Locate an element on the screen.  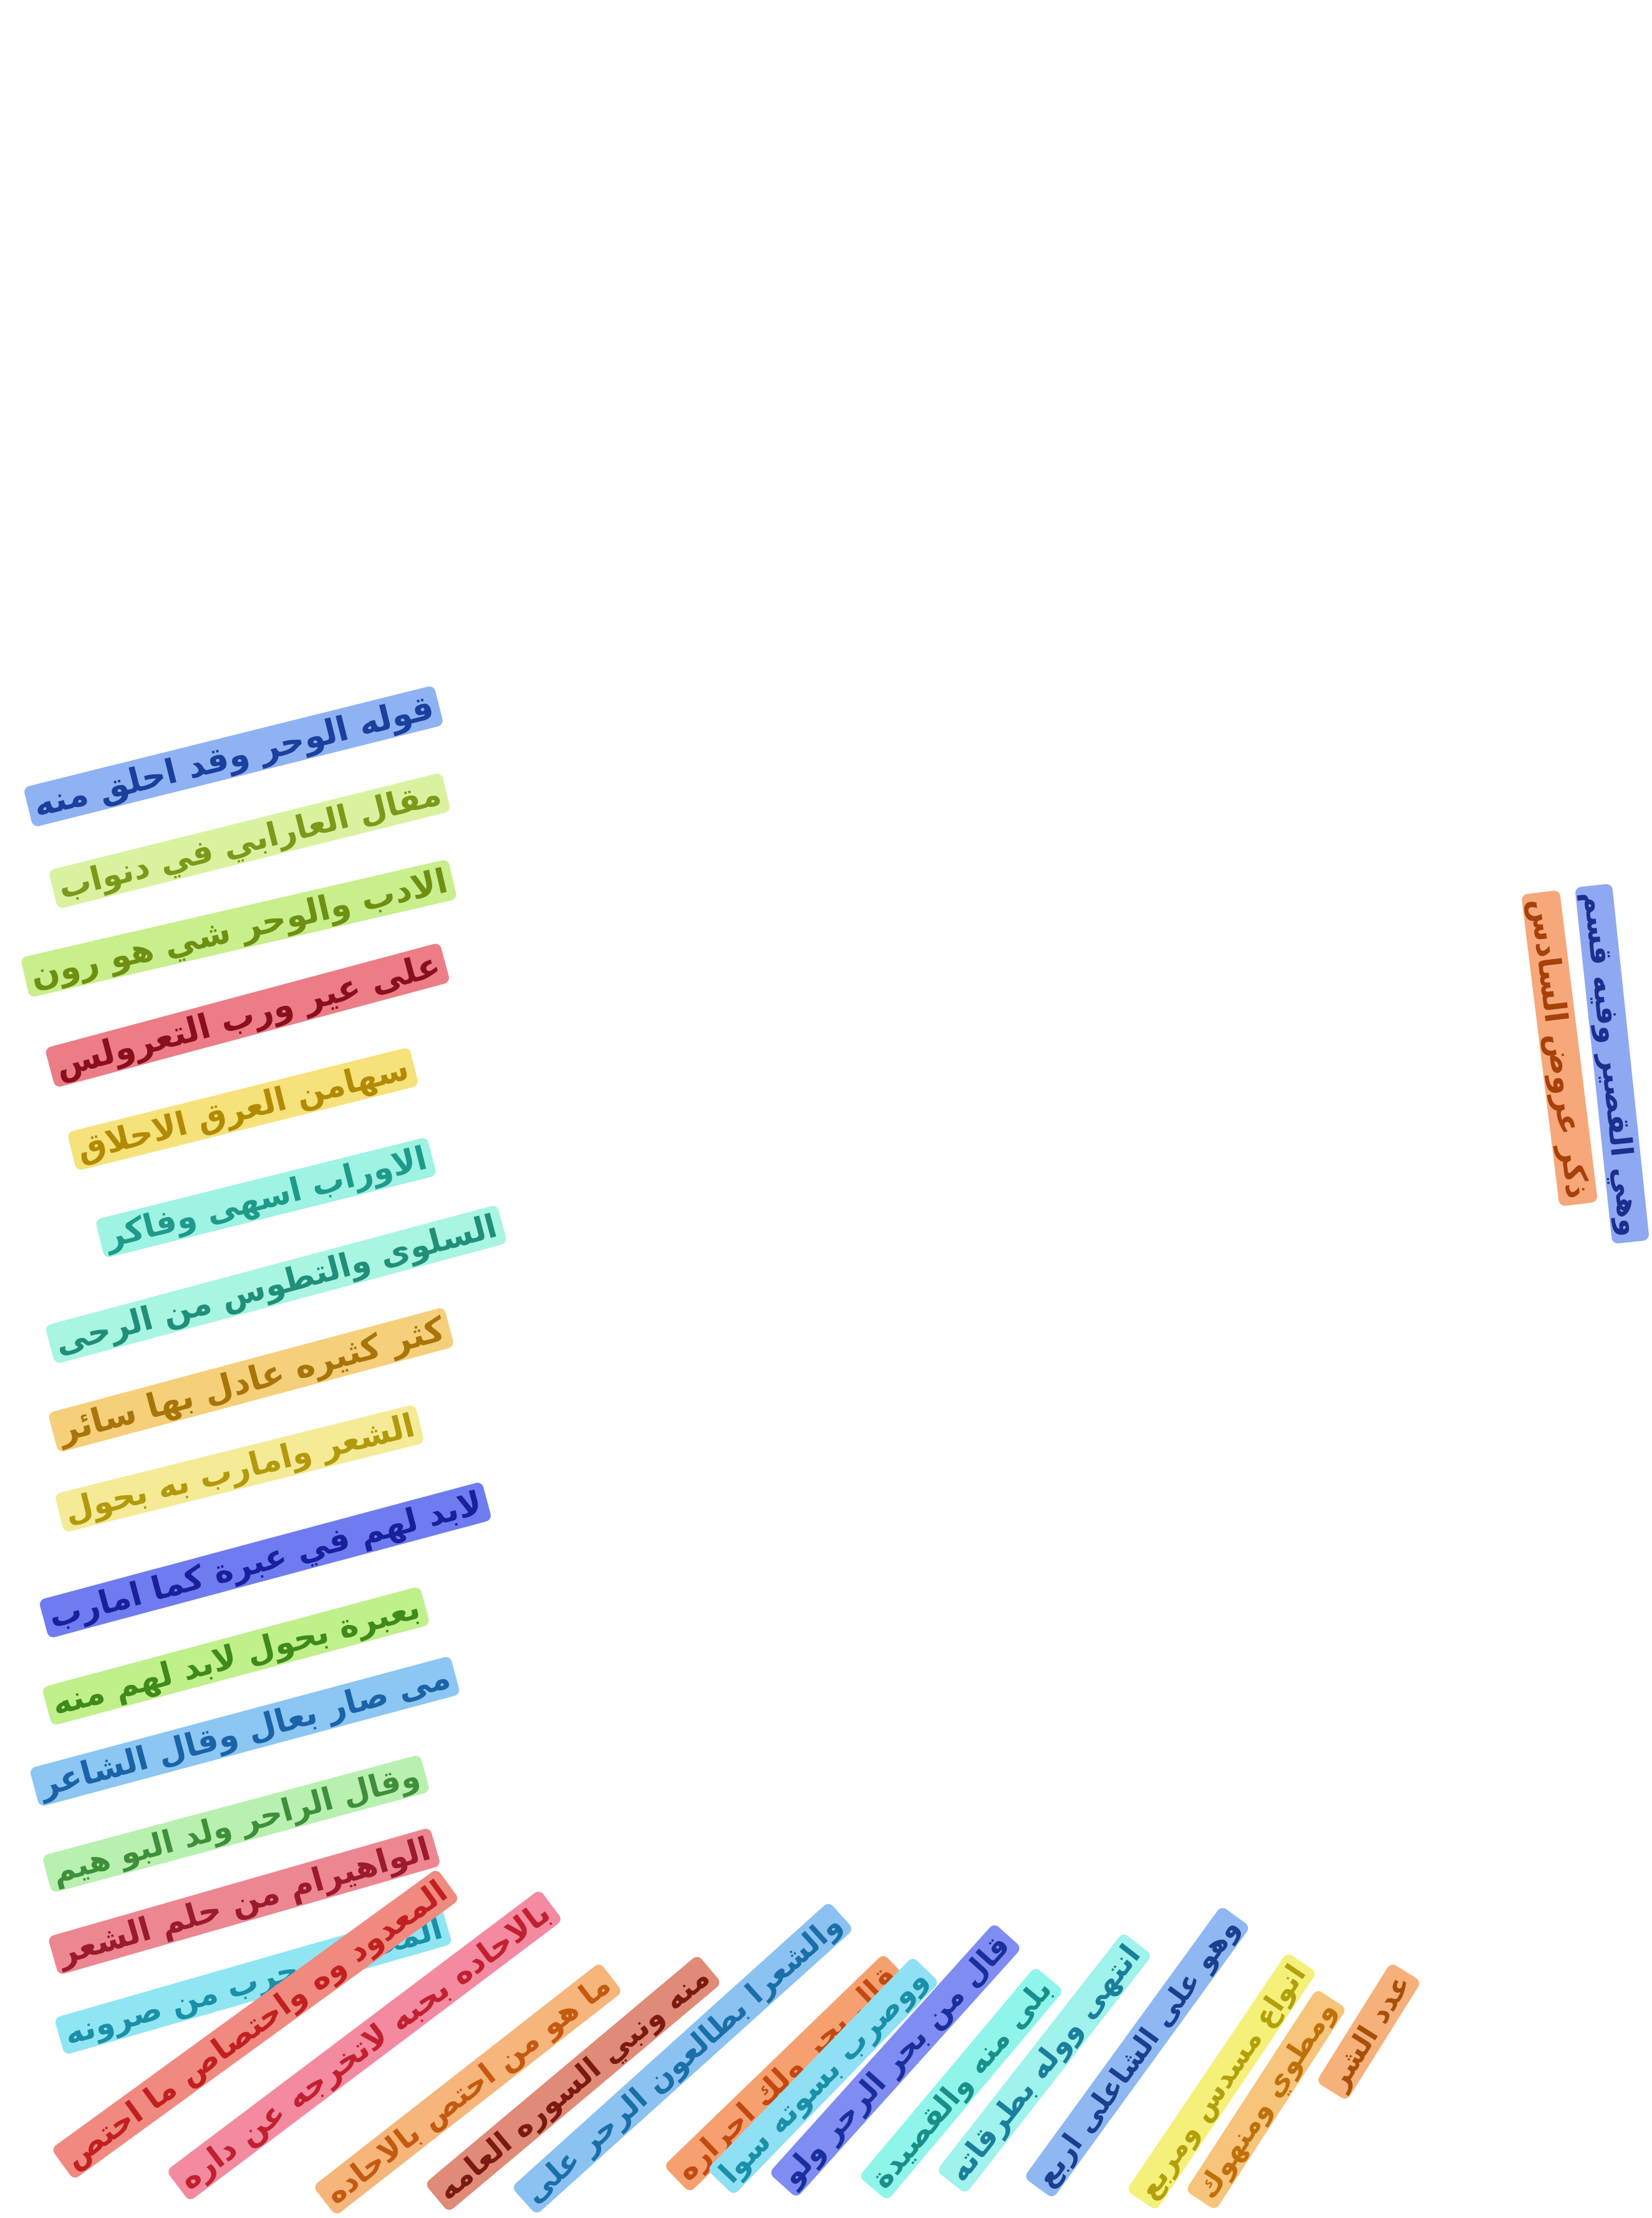
bottom-line-14-text: عدد الشر is located at coordinates (1369, 2031).